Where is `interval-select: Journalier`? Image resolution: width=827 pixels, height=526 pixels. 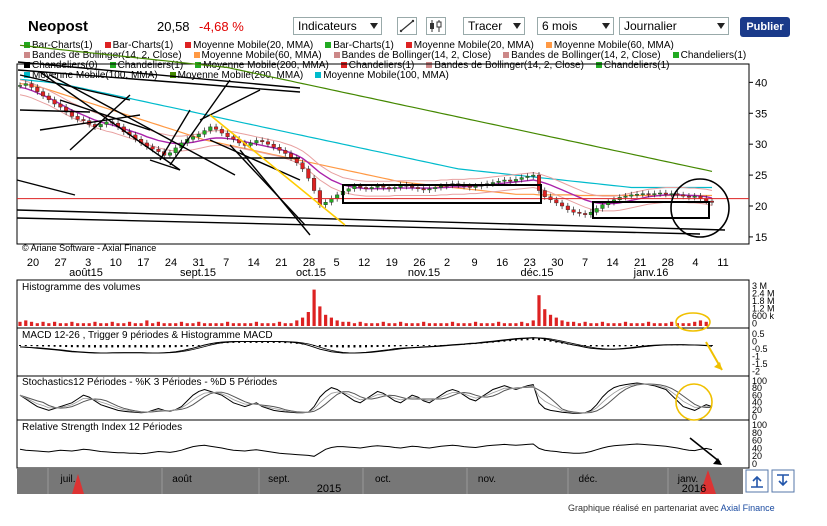
interval-select: Journalier is located at coordinates (674, 26).